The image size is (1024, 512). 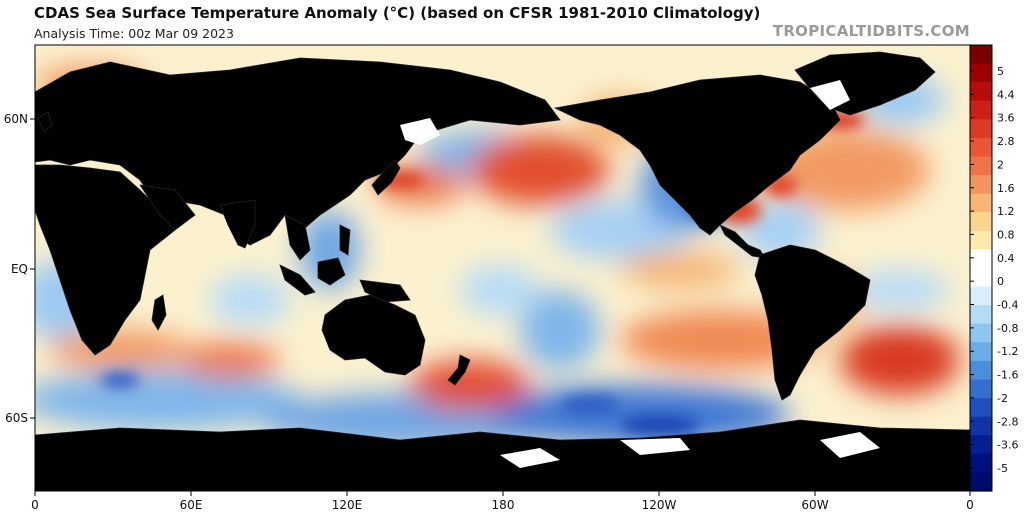 What do you see at coordinates (331, 271) in the screenshot?
I see `land-borneo` at bounding box center [331, 271].